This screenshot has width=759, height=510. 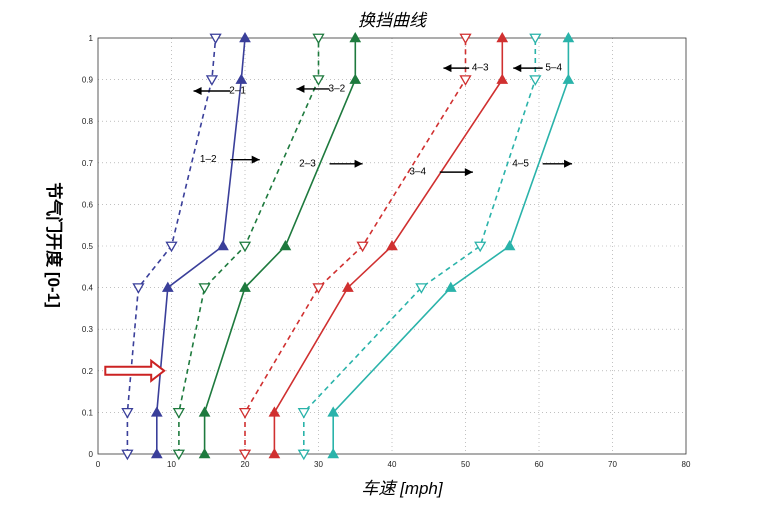 What do you see at coordinates (208, 159) in the screenshot?
I see `annotation-label: 1–2` at bounding box center [208, 159].